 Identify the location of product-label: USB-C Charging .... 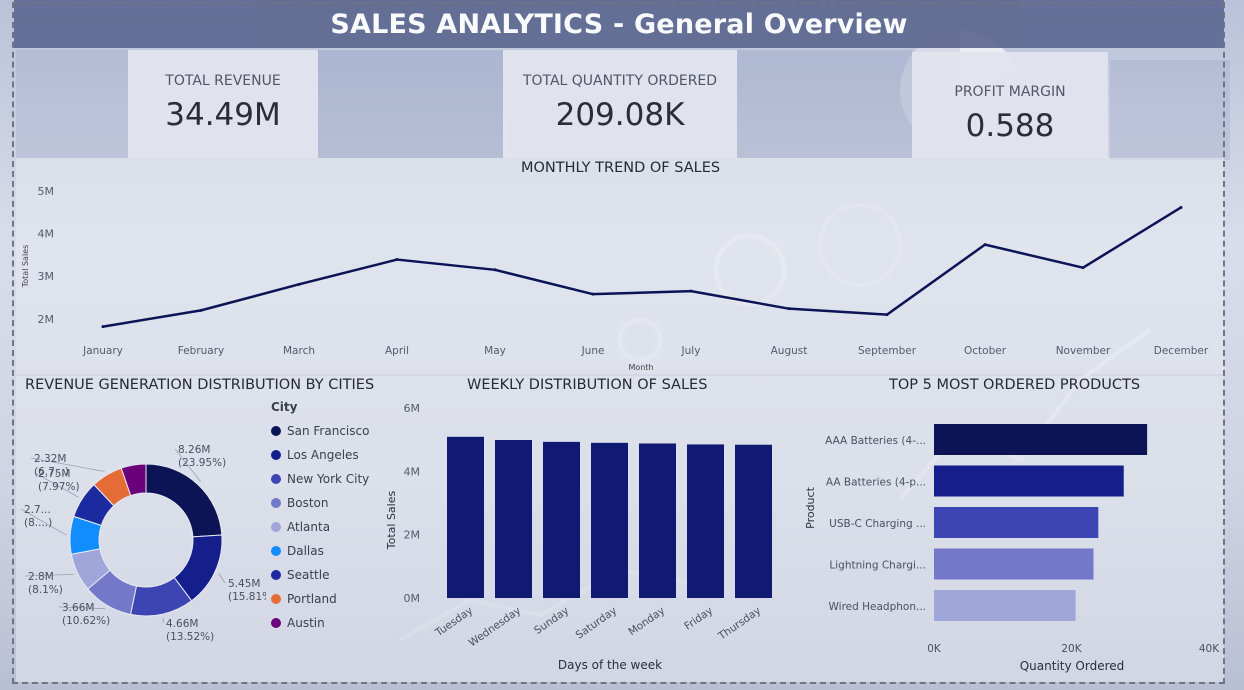
(877, 524).